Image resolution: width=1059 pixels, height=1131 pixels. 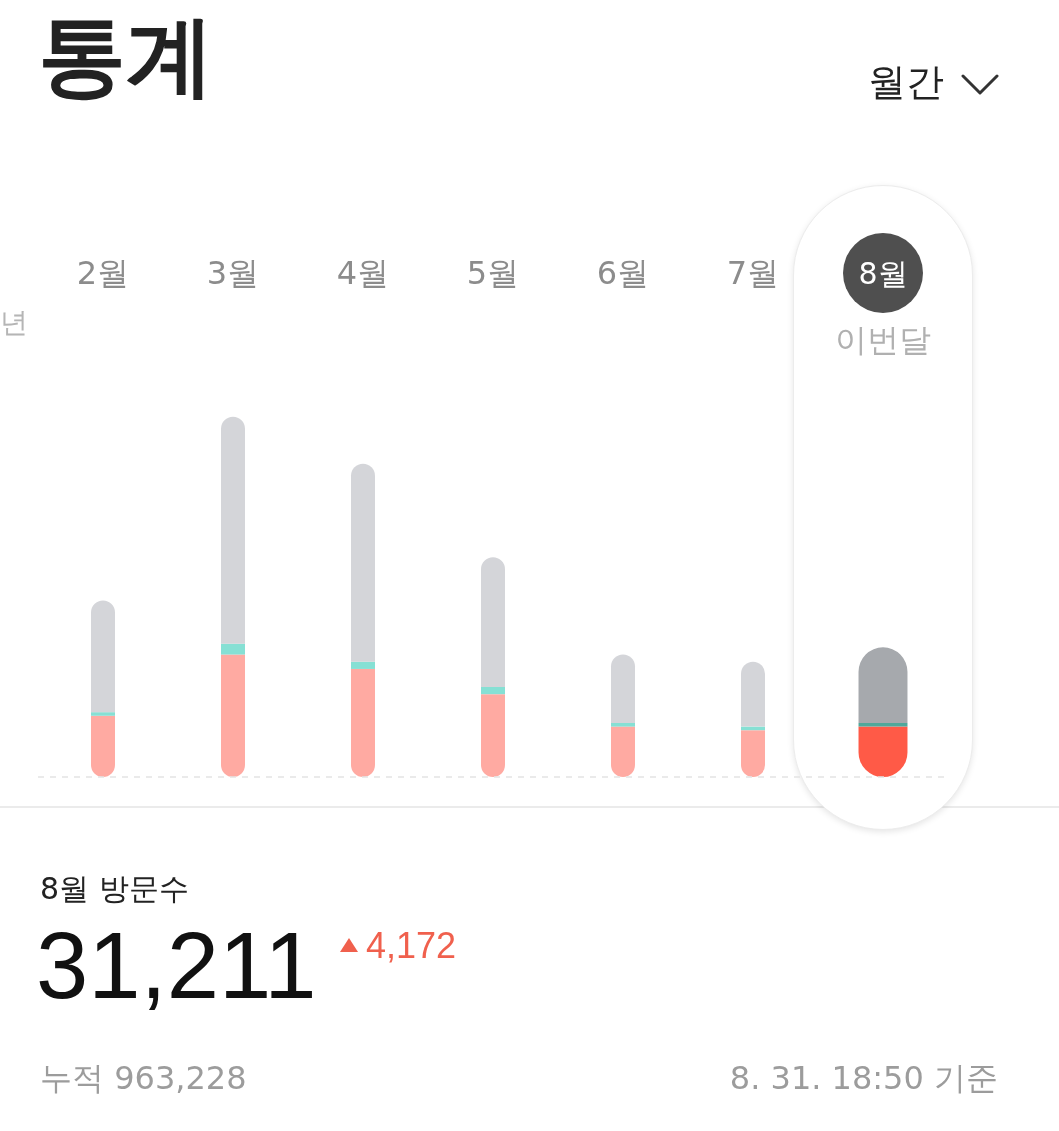 What do you see at coordinates (883, 339) in the screenshot?
I see `text: 이번달` at bounding box center [883, 339].